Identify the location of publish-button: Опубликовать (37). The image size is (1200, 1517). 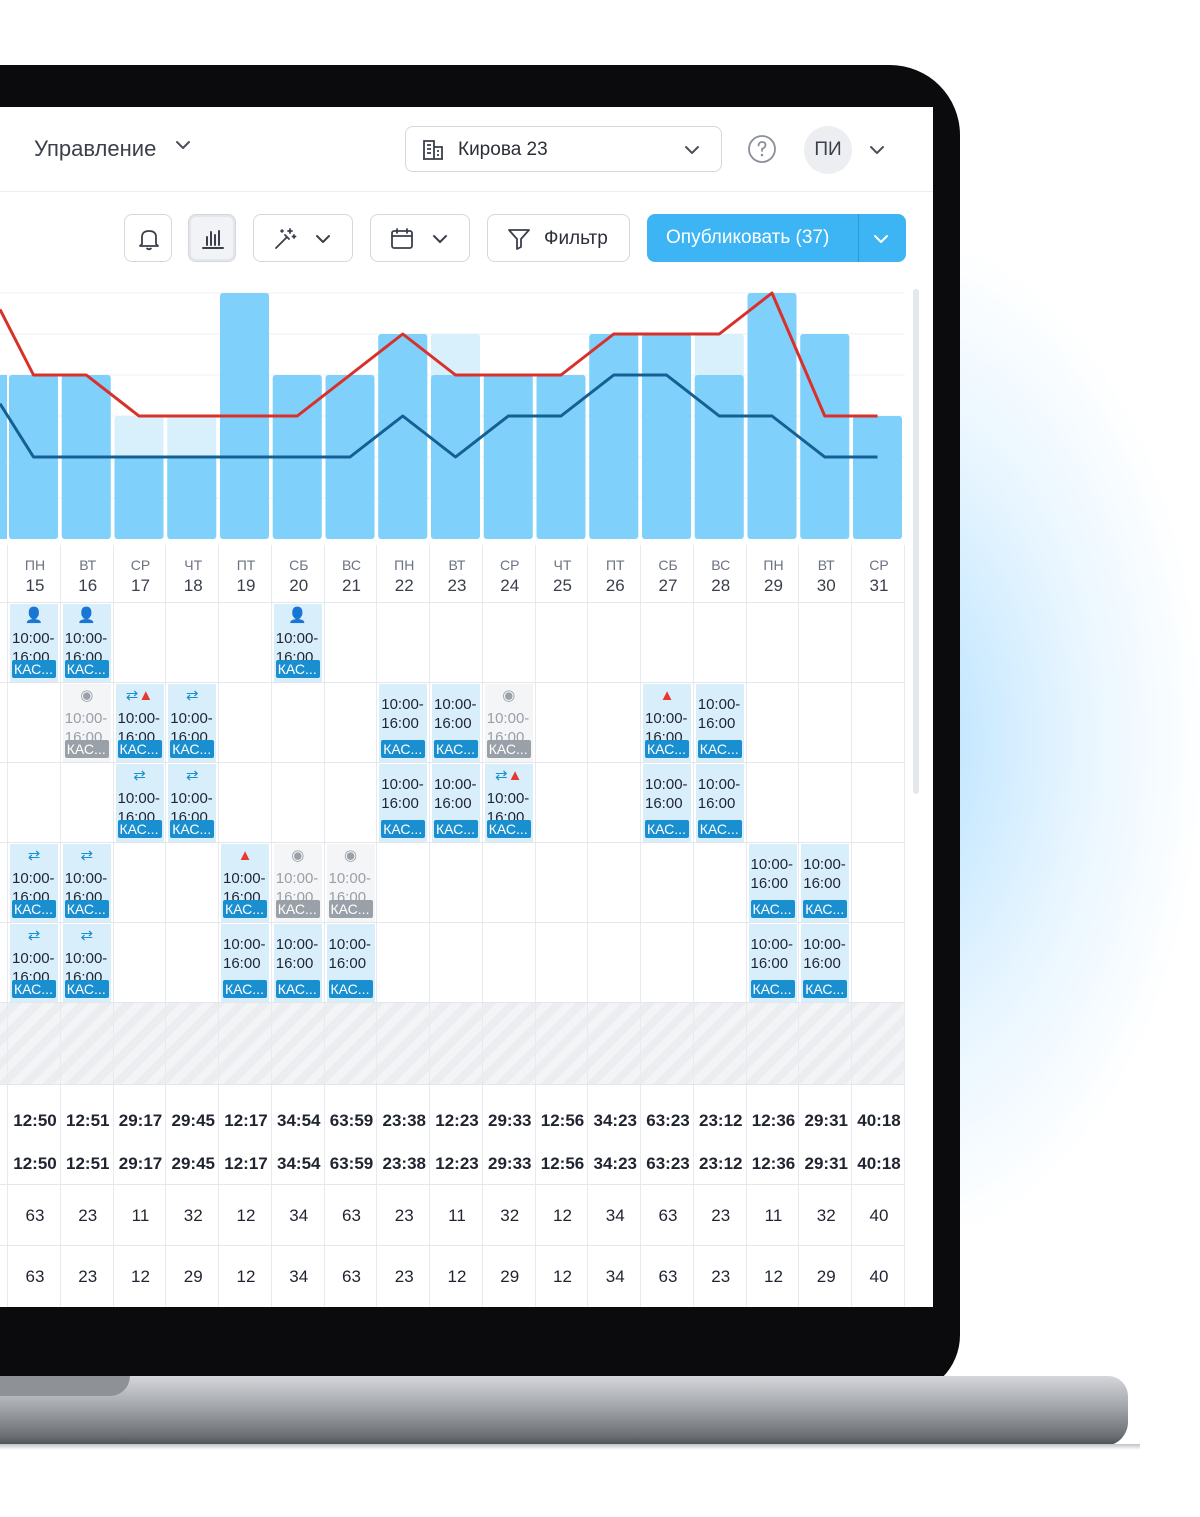
(776, 238).